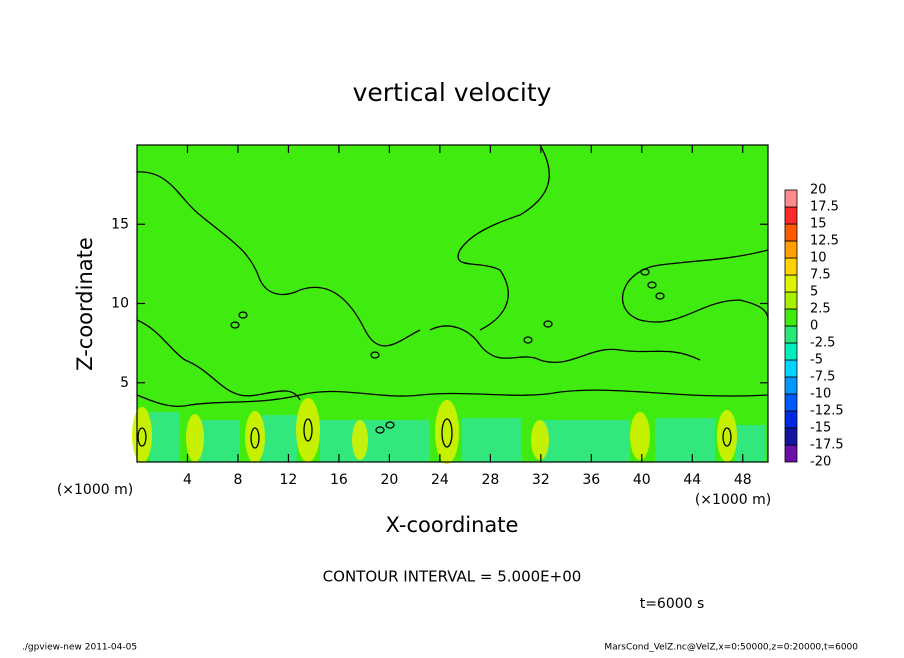 The image size is (904, 658). Describe the element at coordinates (818, 258) in the screenshot. I see `colorbar-label: 10` at that location.